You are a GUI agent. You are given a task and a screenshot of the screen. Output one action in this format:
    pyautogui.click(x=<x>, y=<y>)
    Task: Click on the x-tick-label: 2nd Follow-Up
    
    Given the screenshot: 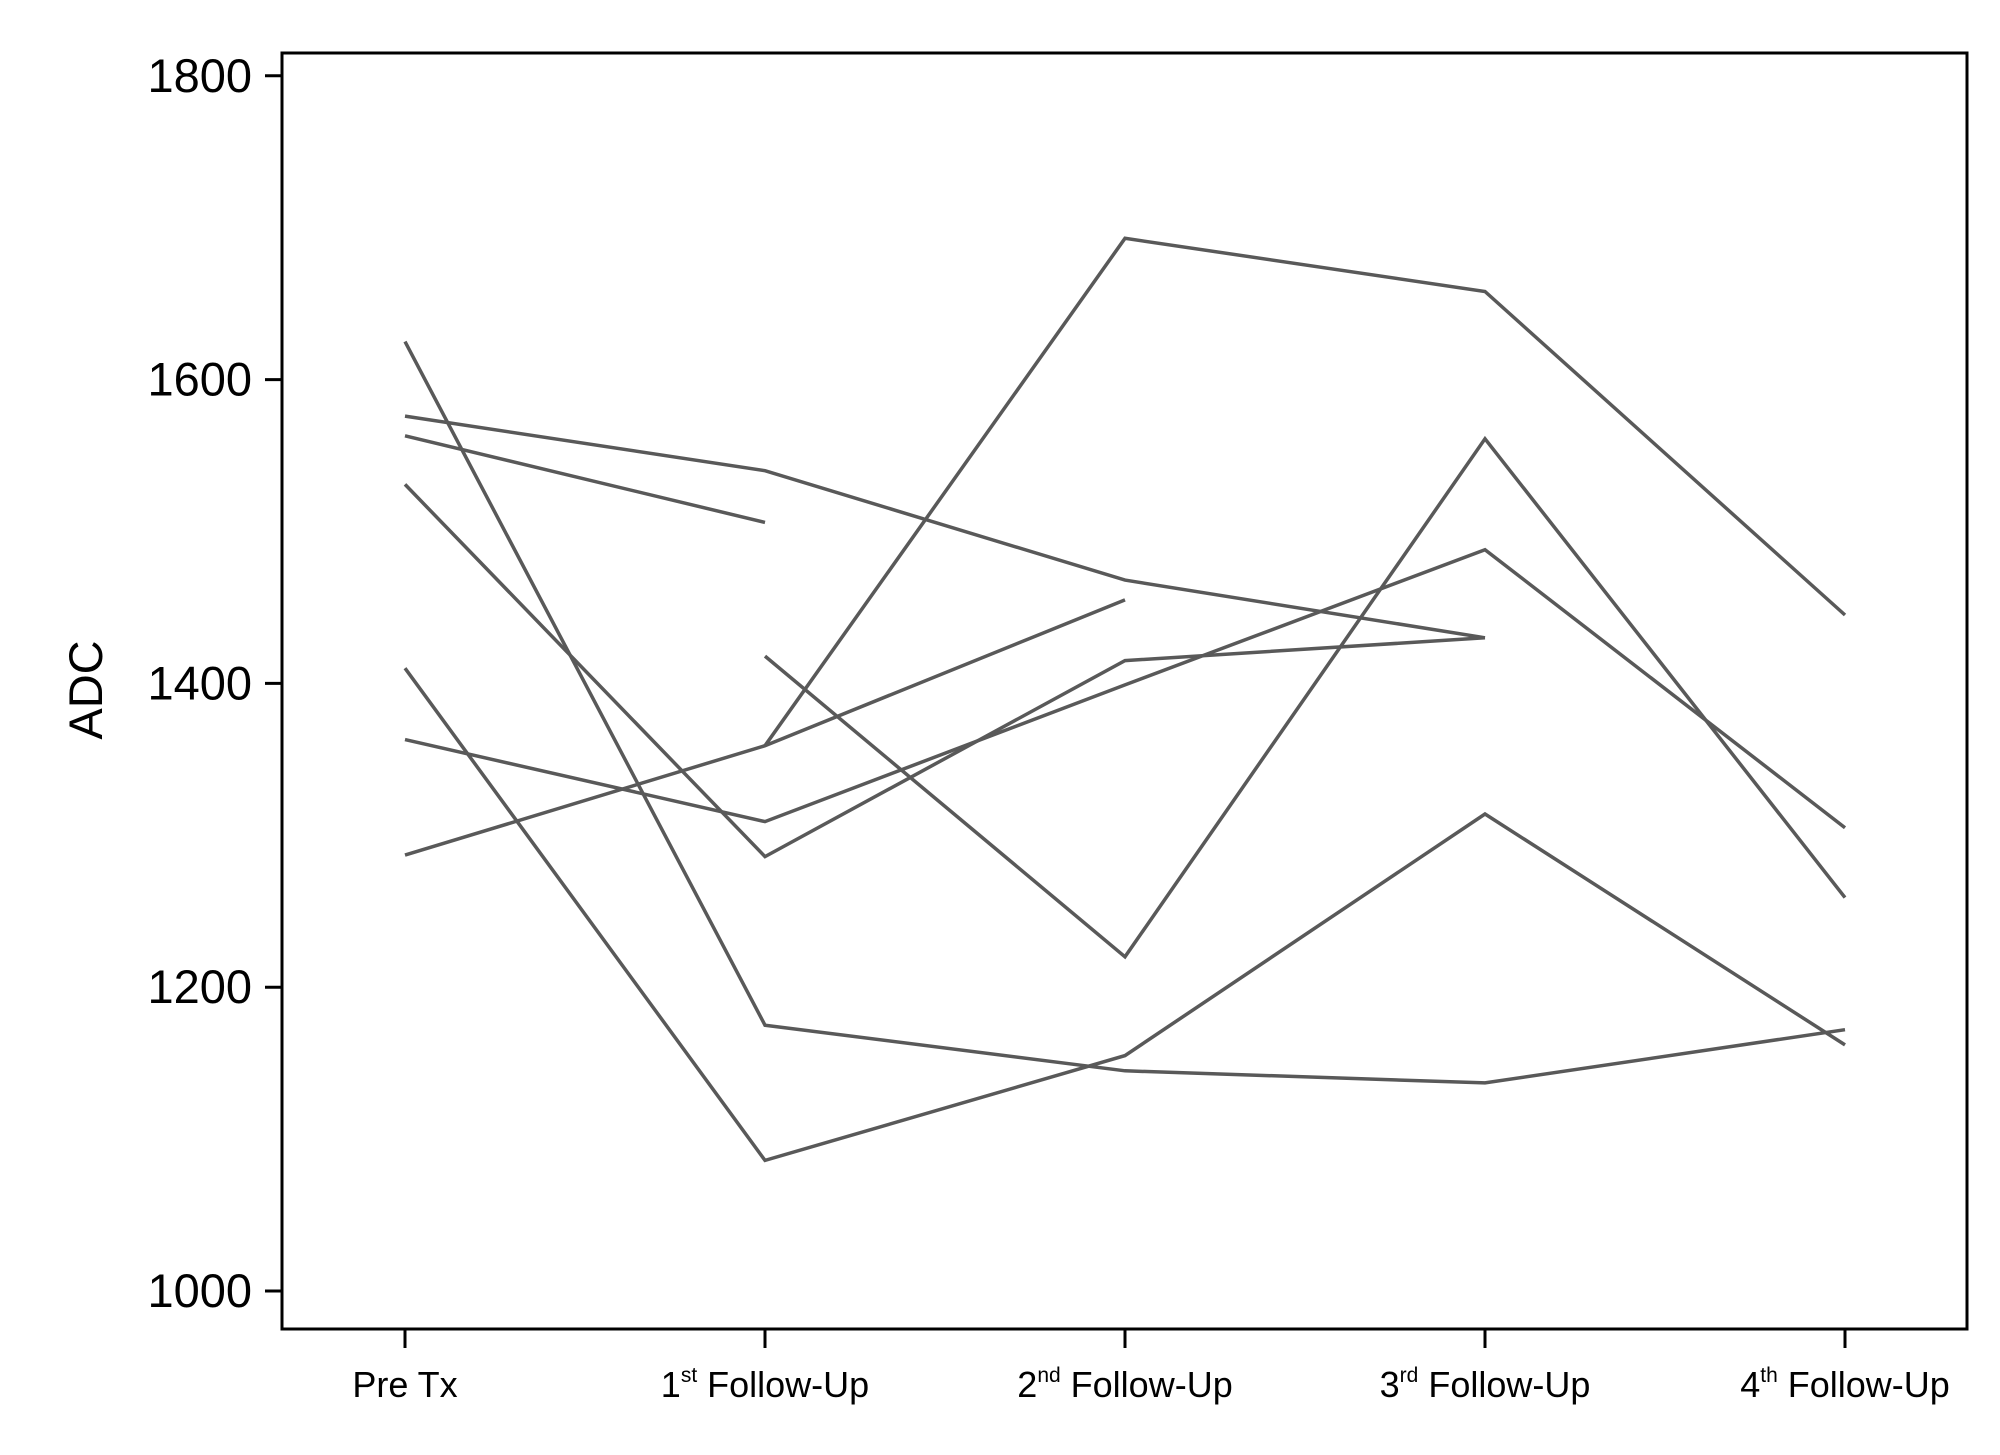 What is the action you would take?
    pyautogui.click(x=1124, y=1384)
    